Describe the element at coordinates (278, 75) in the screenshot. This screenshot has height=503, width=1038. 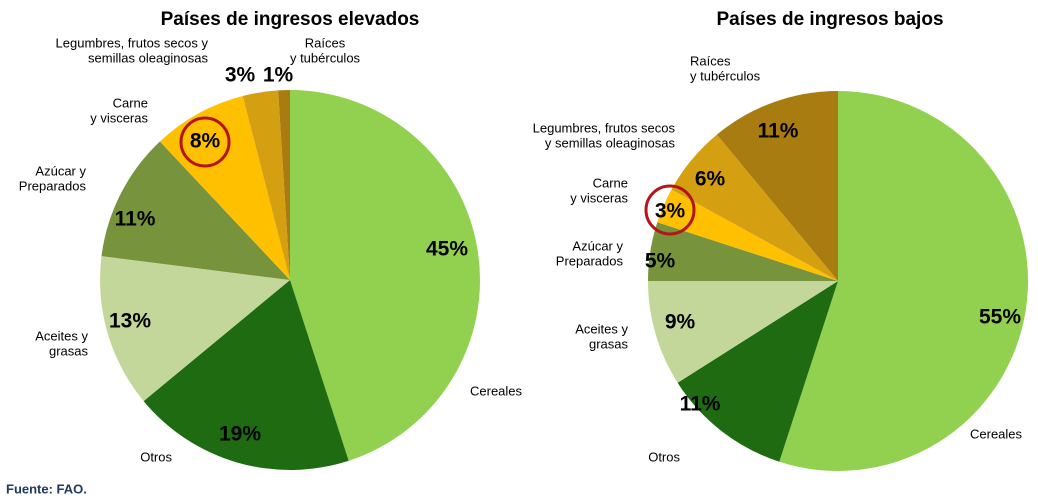
I see `value-label: 1%` at that location.